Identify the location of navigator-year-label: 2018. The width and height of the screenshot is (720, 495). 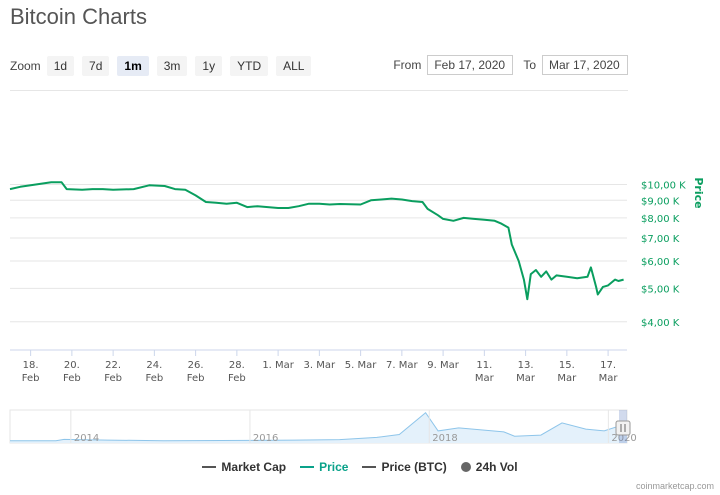
(444, 438).